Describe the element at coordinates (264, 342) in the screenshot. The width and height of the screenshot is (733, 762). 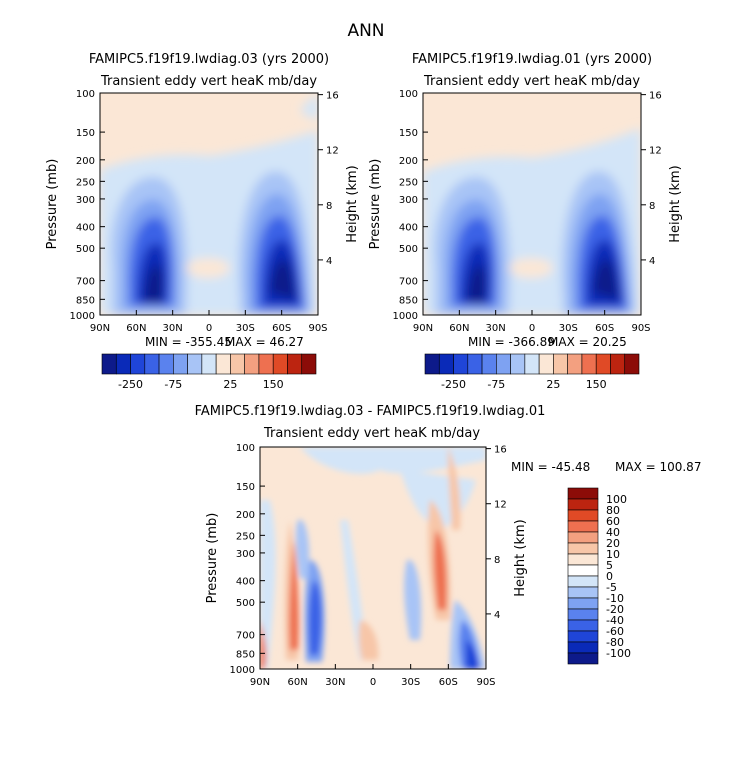
I see `panel-1-max-label: MAX = 46.27` at that location.